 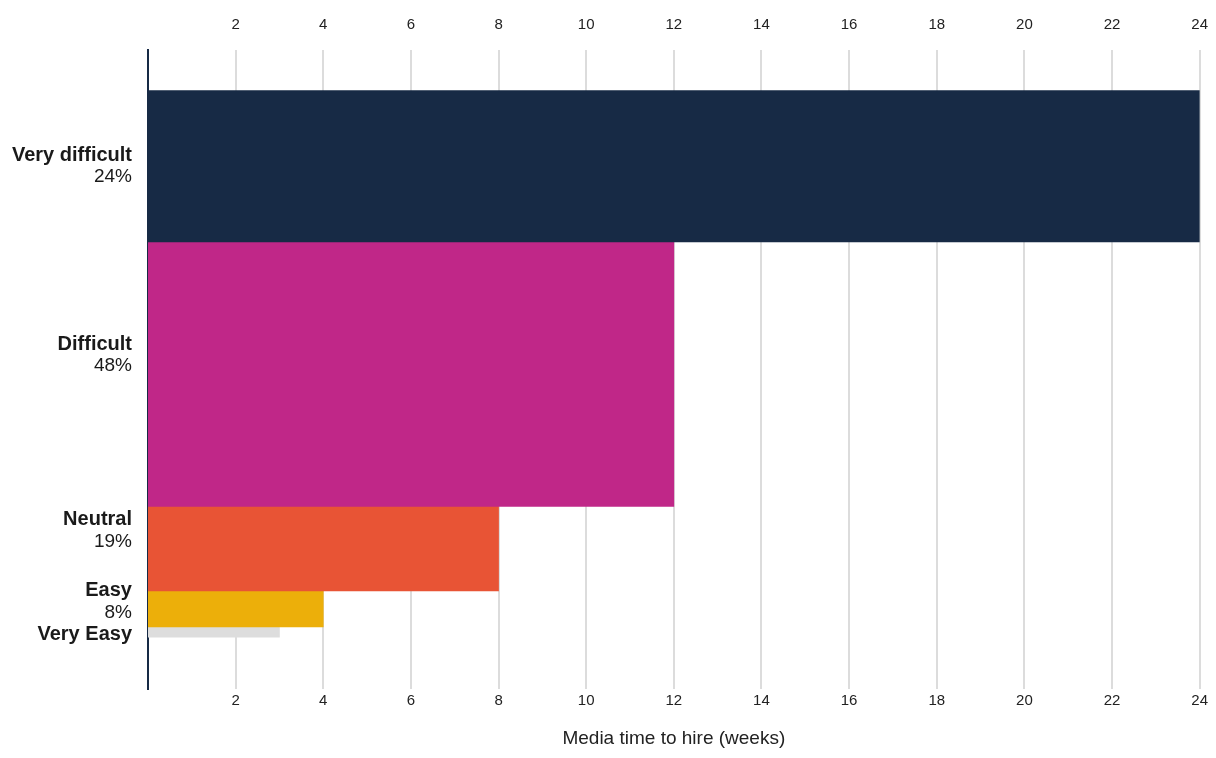 I want to click on x2-tick-label: 24, so click(x=1199, y=24).